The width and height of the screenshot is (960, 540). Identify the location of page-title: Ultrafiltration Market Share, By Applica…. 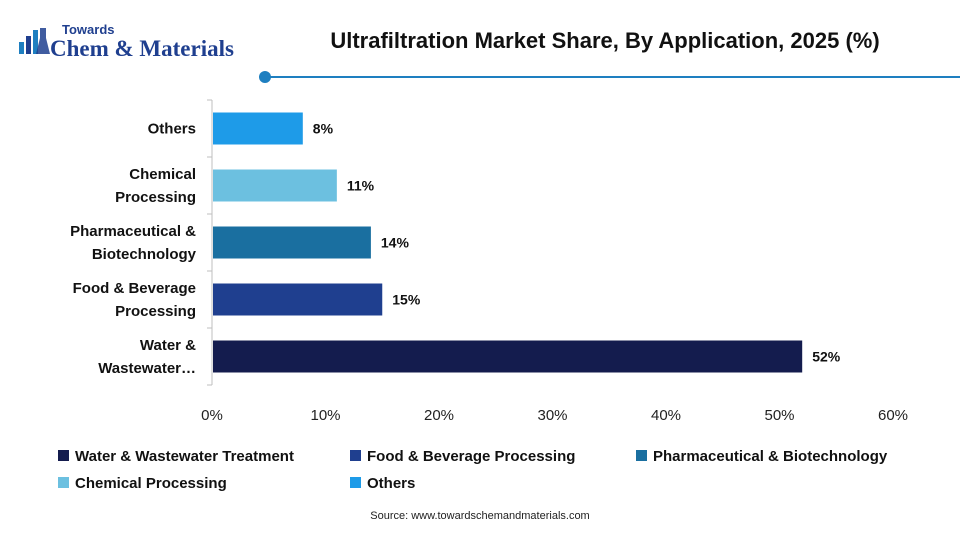
(605, 40).